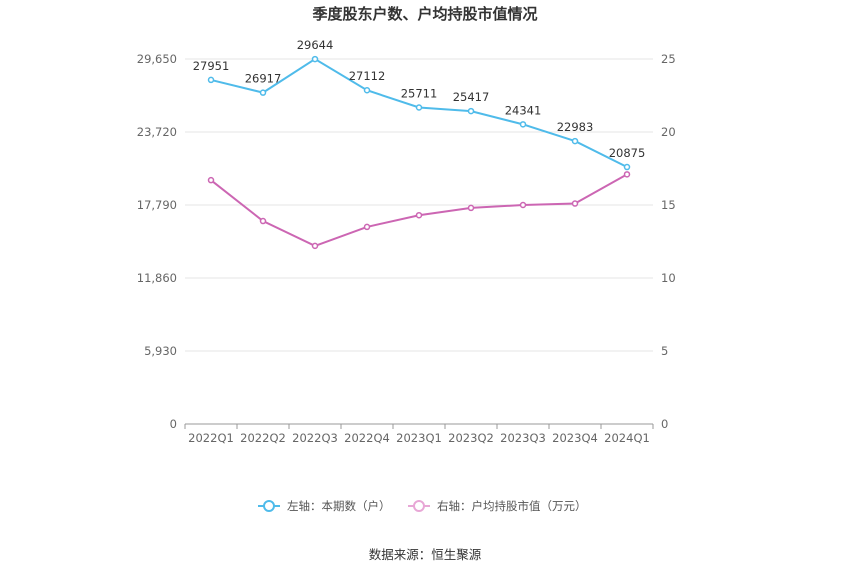  I want to click on legend-item-2: 右轴：户均持股市值（万元）, so click(497, 506).